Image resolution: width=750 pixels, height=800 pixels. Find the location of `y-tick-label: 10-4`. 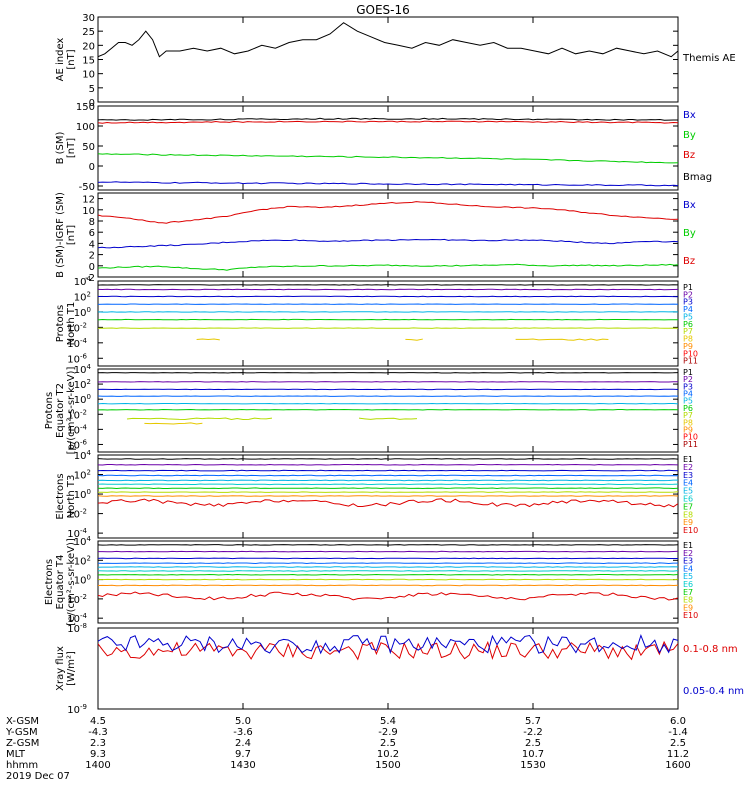

y-tick-label: 10-4 is located at coordinates (77, 429).